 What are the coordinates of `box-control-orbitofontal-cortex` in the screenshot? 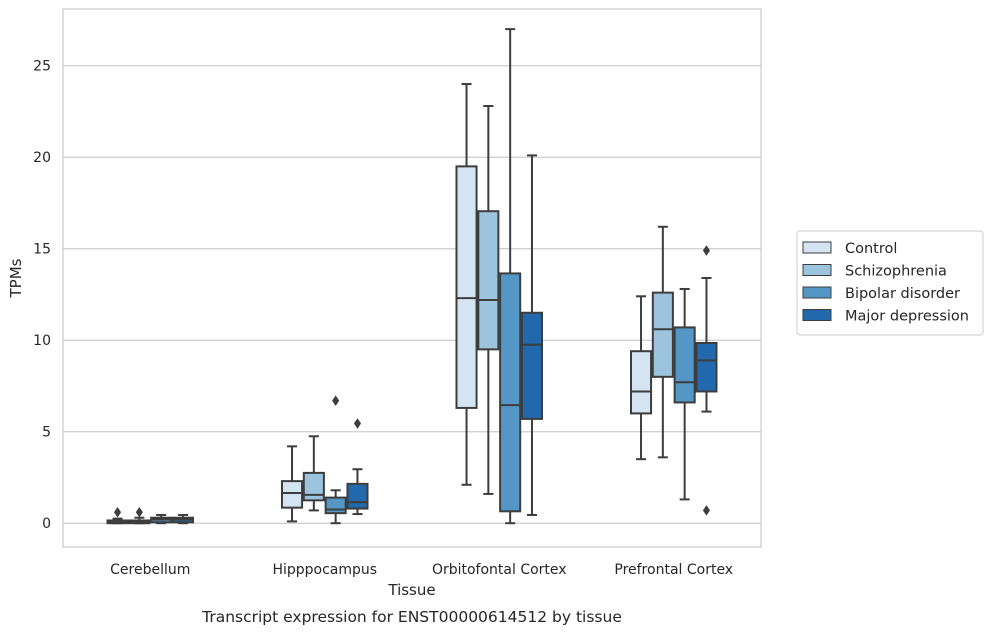 It's located at (466, 284).